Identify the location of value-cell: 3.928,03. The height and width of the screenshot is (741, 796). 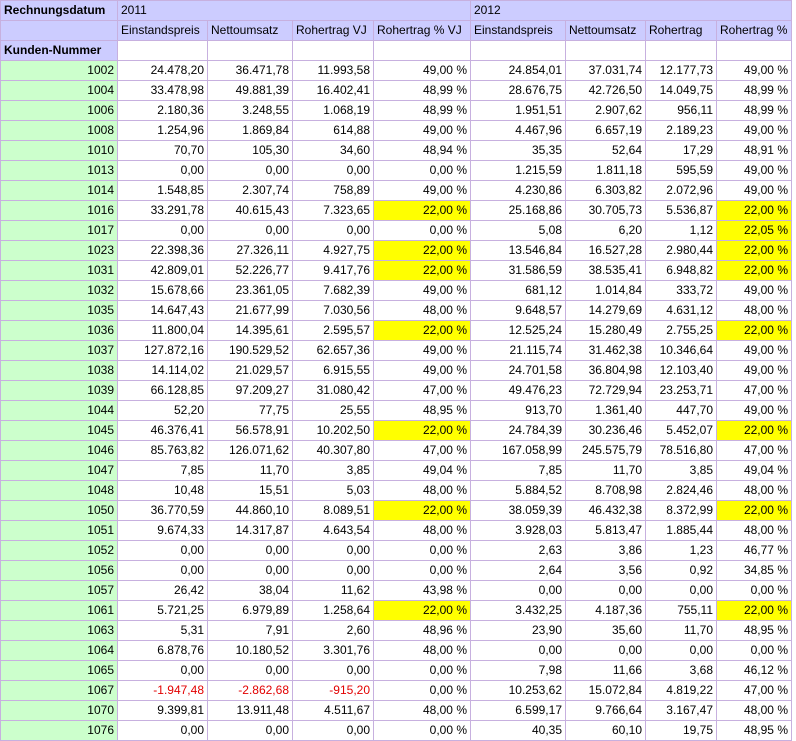
(518, 530).